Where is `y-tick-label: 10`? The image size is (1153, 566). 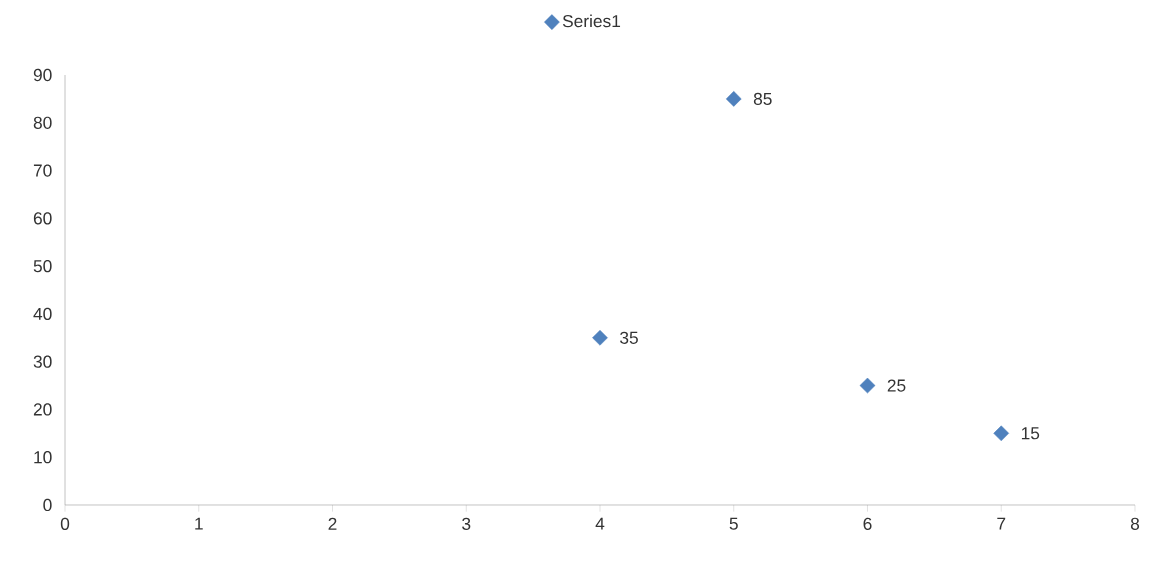 y-tick-label: 10 is located at coordinates (43, 457).